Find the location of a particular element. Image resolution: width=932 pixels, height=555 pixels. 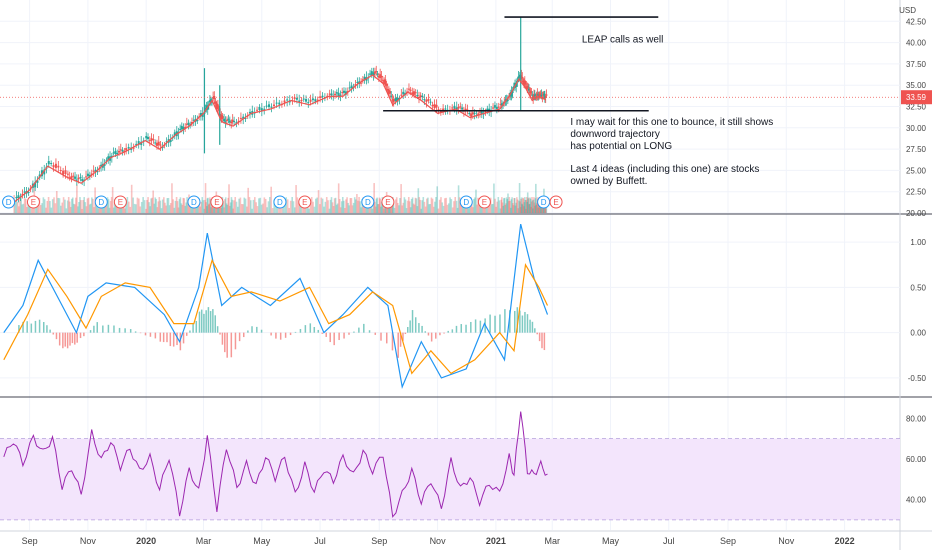

macd-axis-tick-label: 0.50 is located at coordinates (918, 287).